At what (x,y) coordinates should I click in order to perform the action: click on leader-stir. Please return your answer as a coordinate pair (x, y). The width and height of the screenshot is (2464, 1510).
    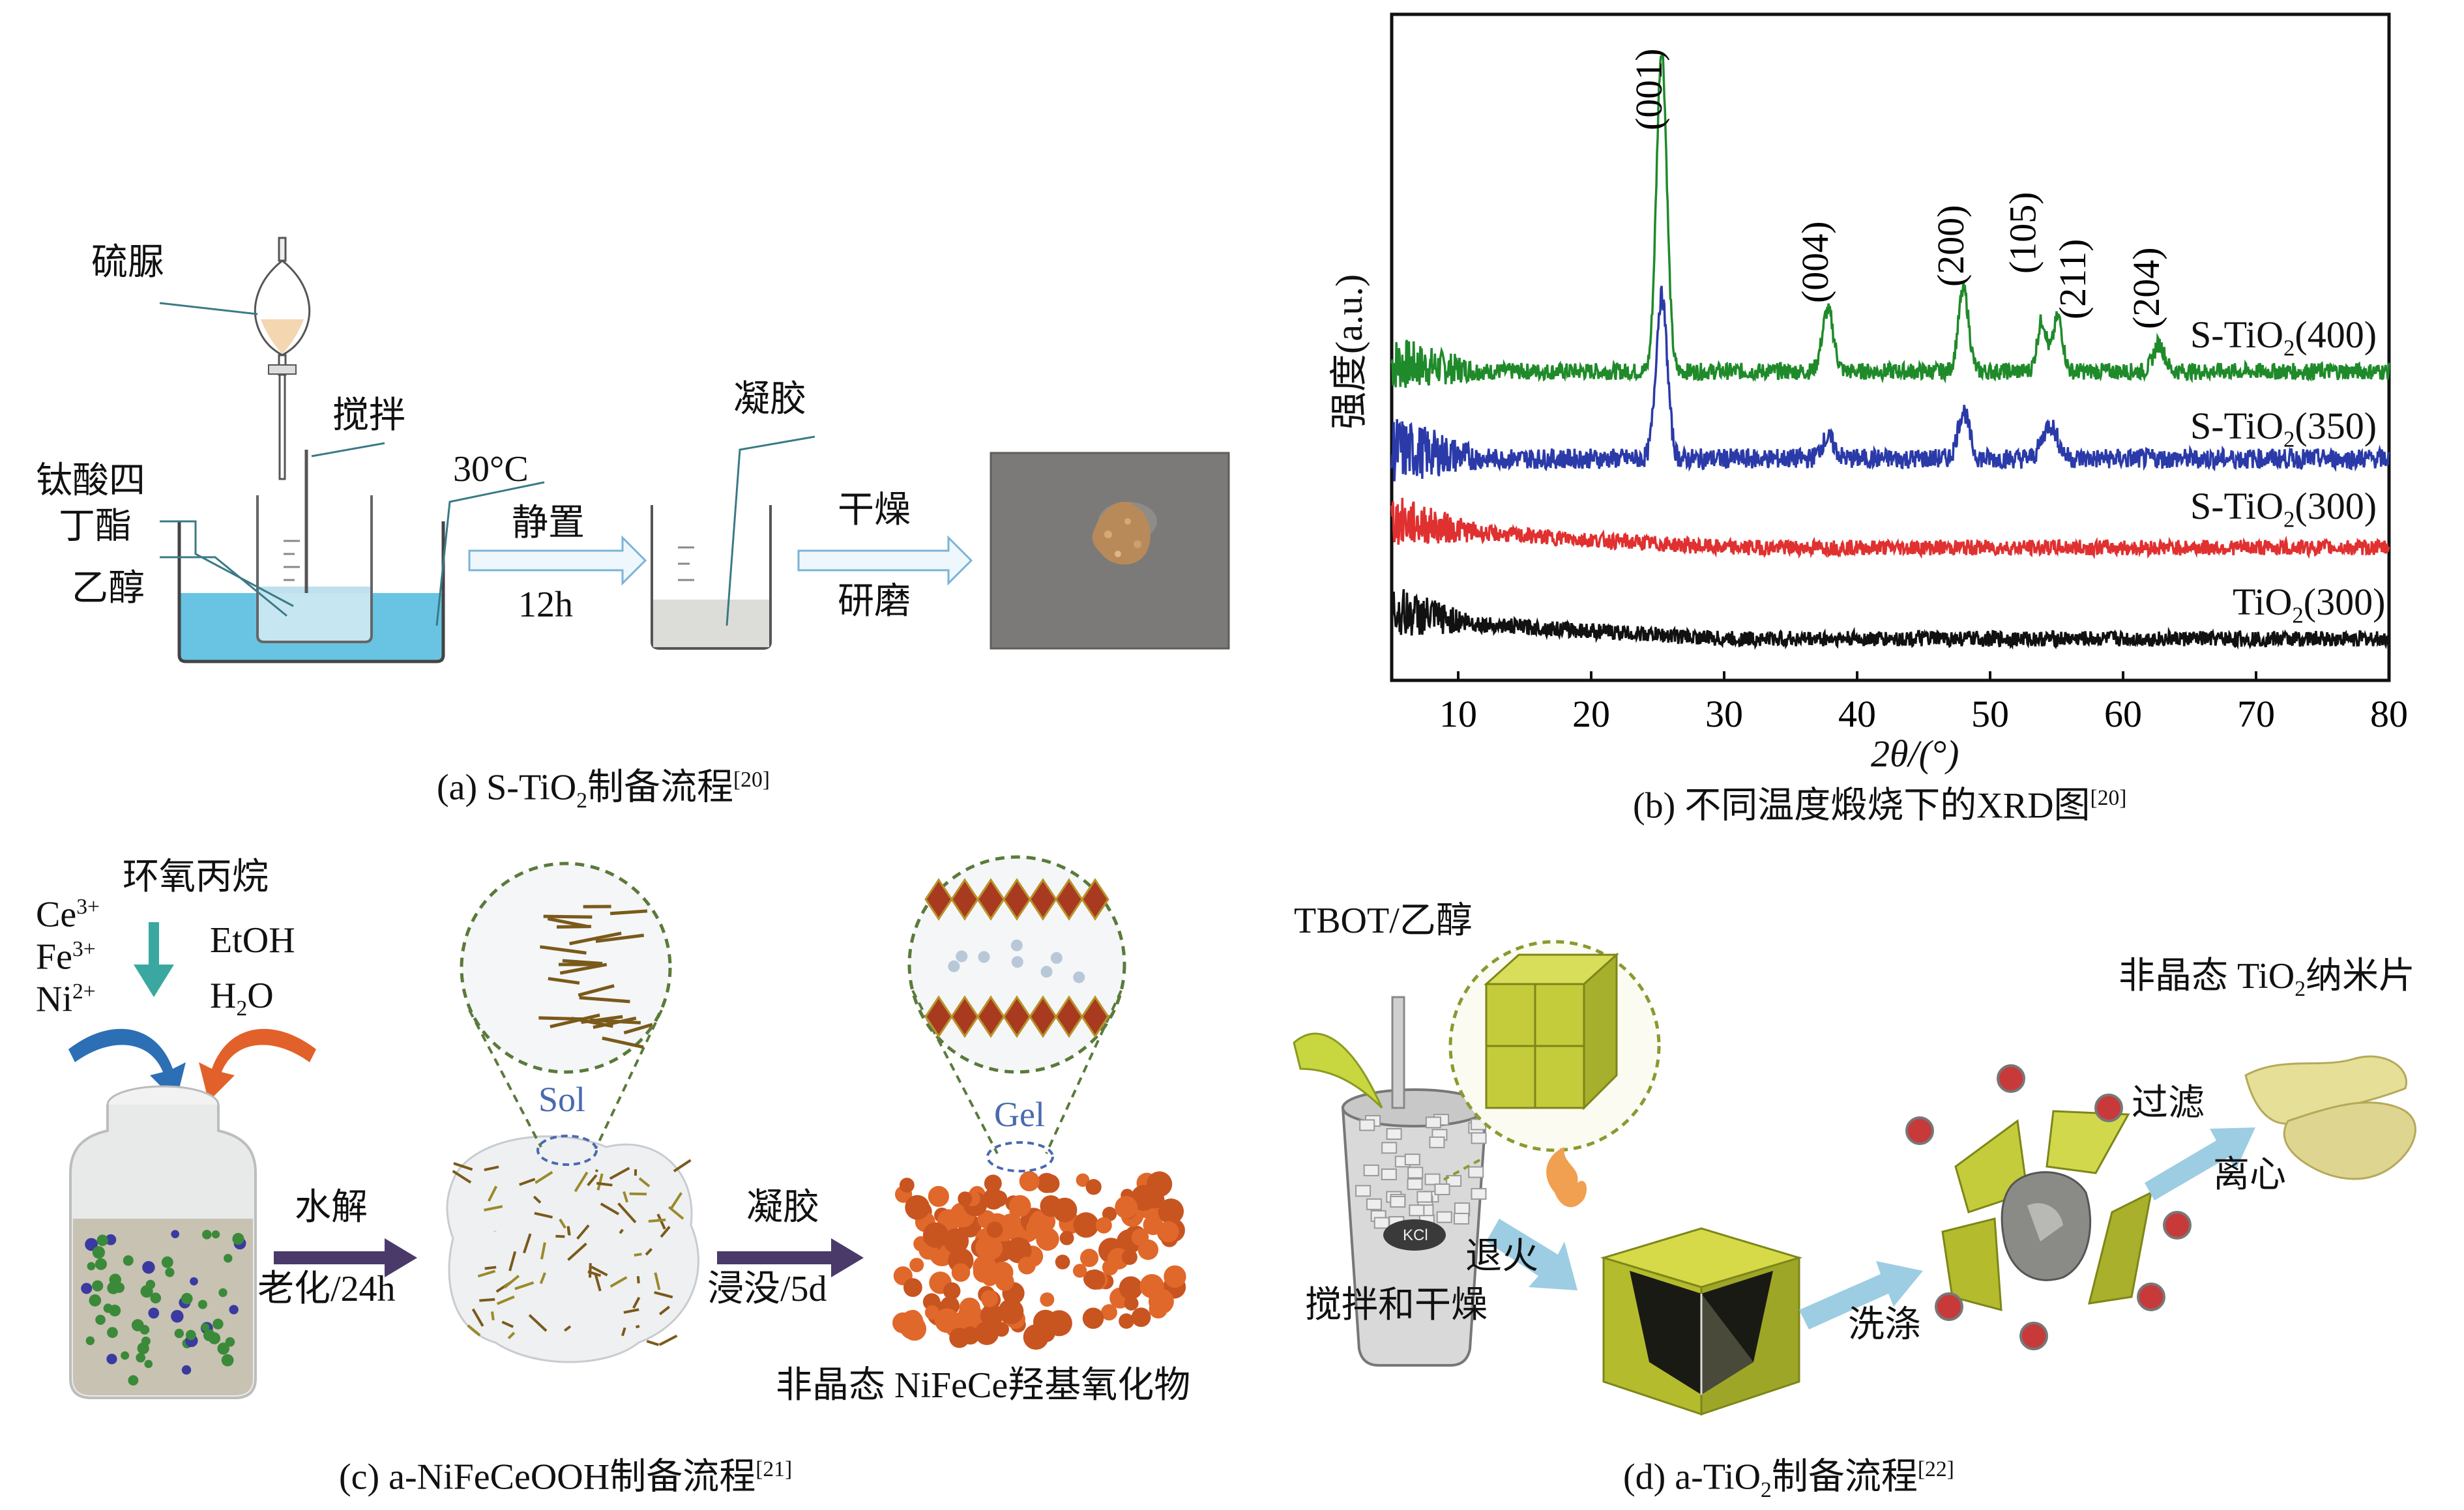
    Looking at the image, I should click on (348, 449).